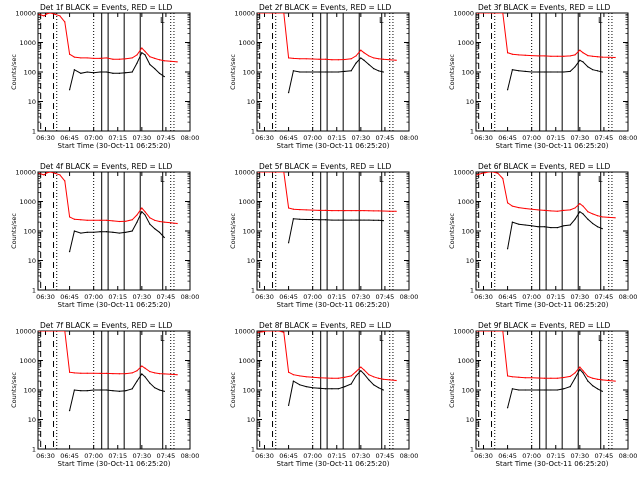  What do you see at coordinates (507, 138) in the screenshot?
I see `x-tick-label: 06:45` at bounding box center [507, 138].